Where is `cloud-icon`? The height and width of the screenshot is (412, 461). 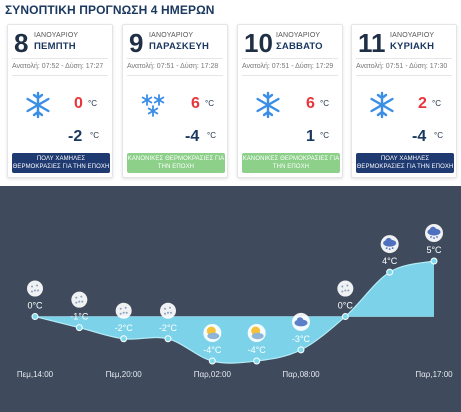 cloud-icon is located at coordinates (301, 321).